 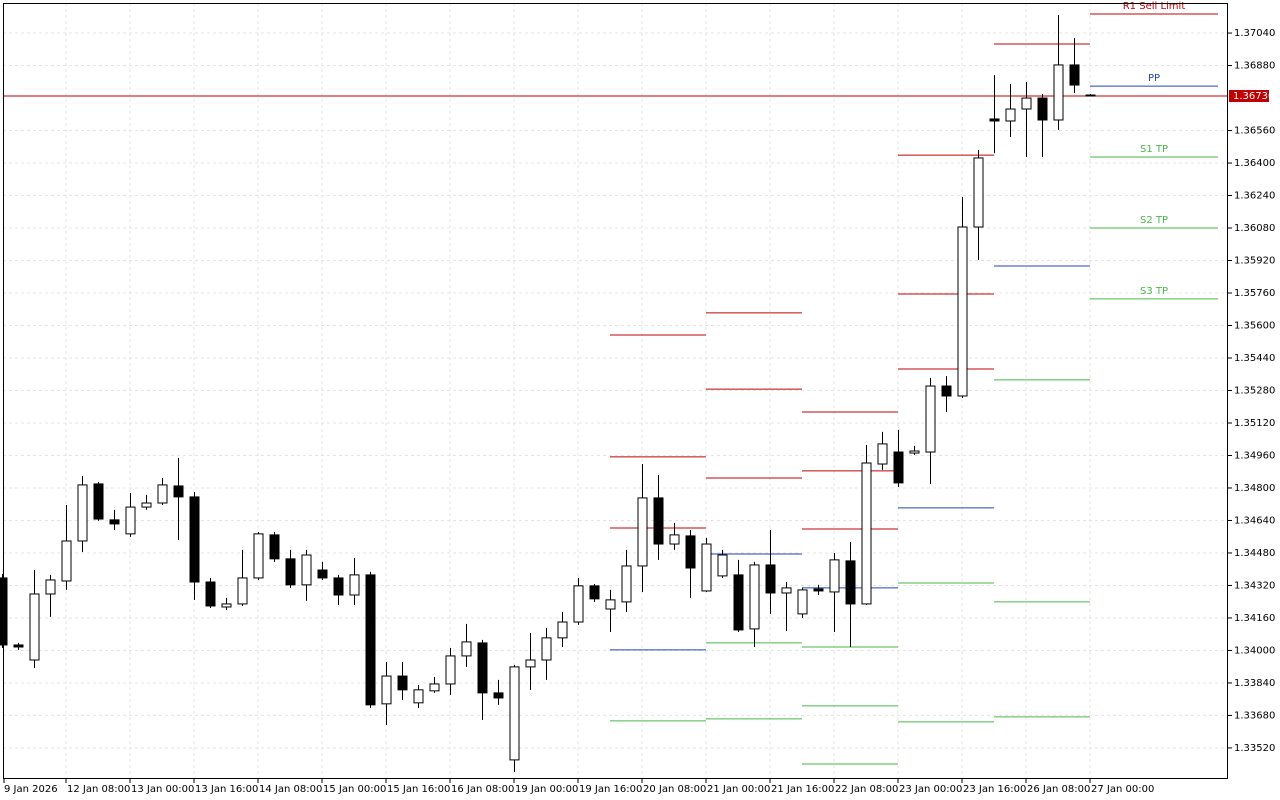 What do you see at coordinates (1154, 149) in the screenshot?
I see `pivot-label: S1 TP` at bounding box center [1154, 149].